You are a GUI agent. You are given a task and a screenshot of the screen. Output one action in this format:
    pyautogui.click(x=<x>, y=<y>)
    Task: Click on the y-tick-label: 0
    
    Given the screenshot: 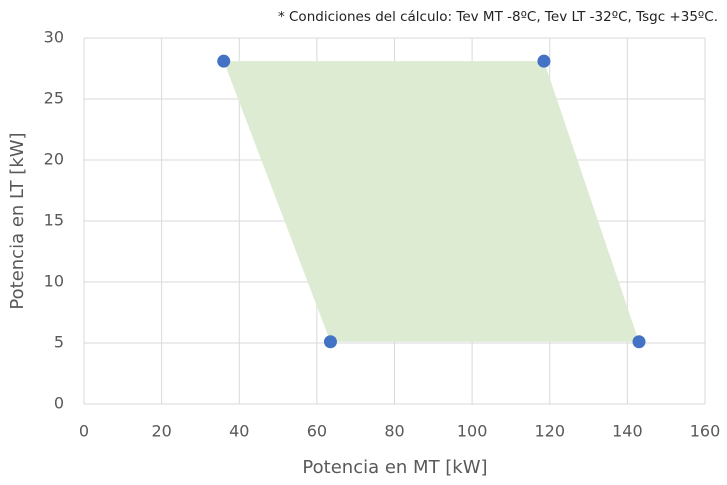 What is the action you would take?
    pyautogui.click(x=59, y=403)
    